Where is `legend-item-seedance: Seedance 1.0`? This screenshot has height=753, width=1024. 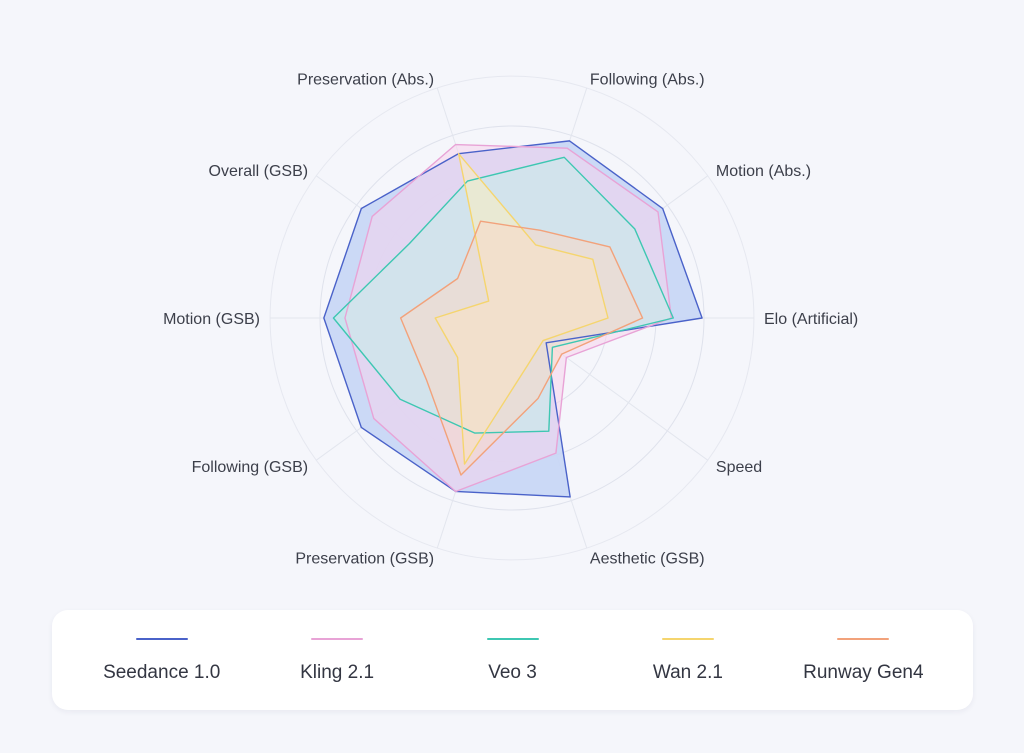
legend-item-seedance: Seedance 1.0 is located at coordinates (161, 660).